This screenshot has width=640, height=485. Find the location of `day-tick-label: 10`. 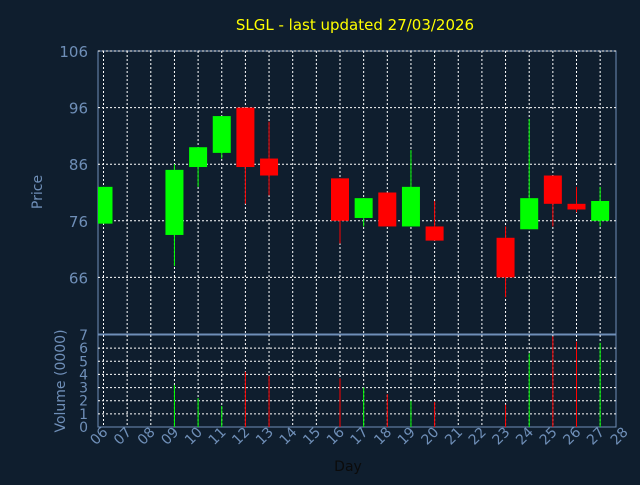

day-tick-label: 10 is located at coordinates (194, 437).